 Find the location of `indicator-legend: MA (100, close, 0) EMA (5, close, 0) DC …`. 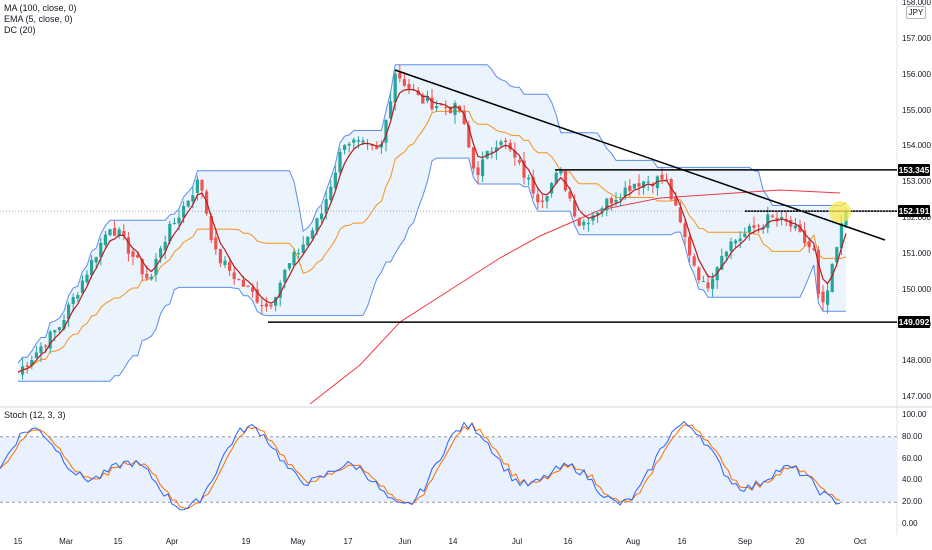

indicator-legend: MA (100, close, 0) EMA (5, close, 0) DC … is located at coordinates (40, 19).